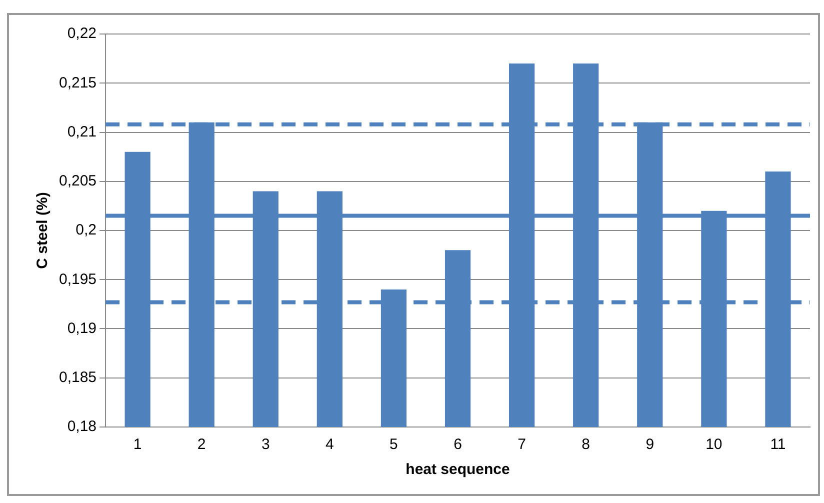  I want to click on x-tick-label: 1, so click(137, 445).